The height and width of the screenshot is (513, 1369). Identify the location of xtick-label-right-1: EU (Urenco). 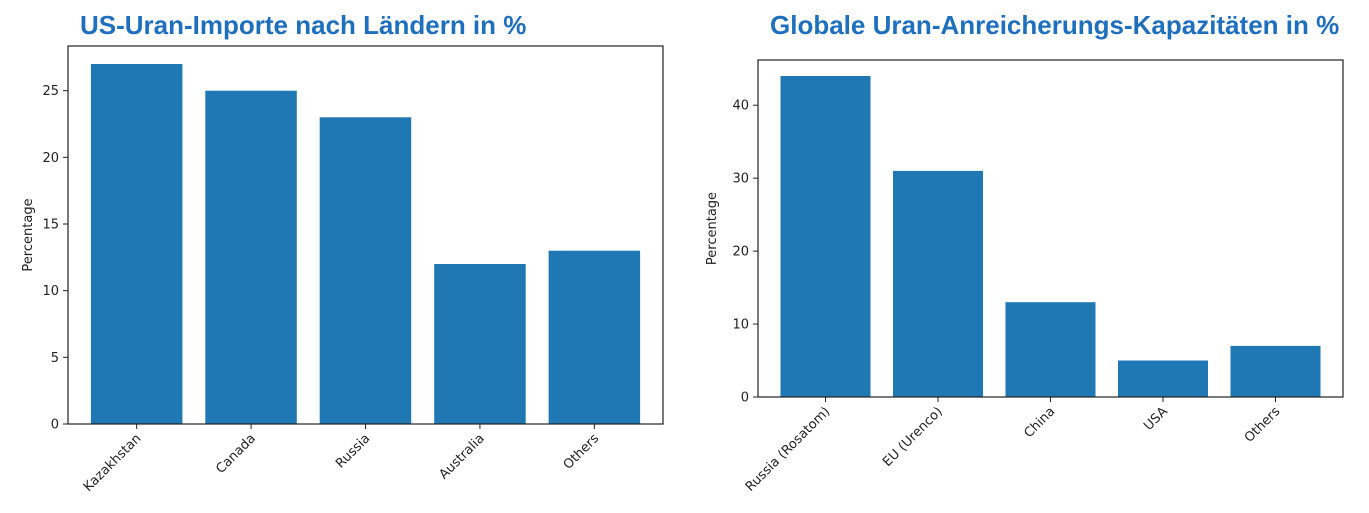
(913, 437).